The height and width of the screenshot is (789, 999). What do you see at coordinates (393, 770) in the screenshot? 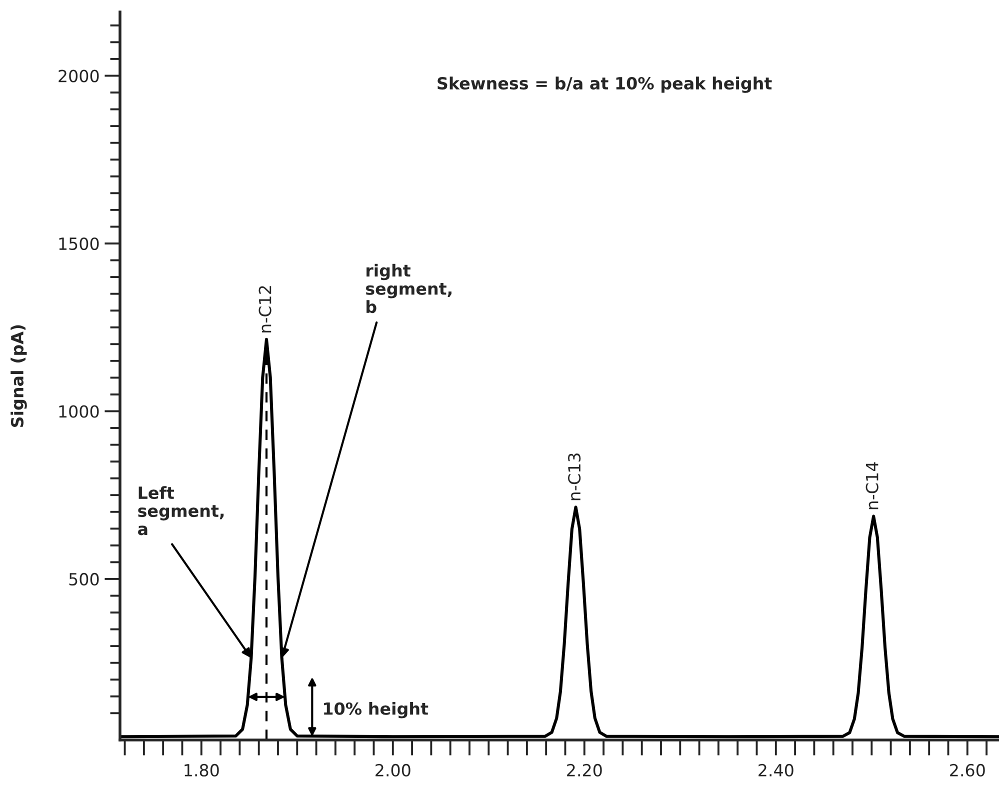
I see `x-tick-label: 2.00` at bounding box center [393, 770].